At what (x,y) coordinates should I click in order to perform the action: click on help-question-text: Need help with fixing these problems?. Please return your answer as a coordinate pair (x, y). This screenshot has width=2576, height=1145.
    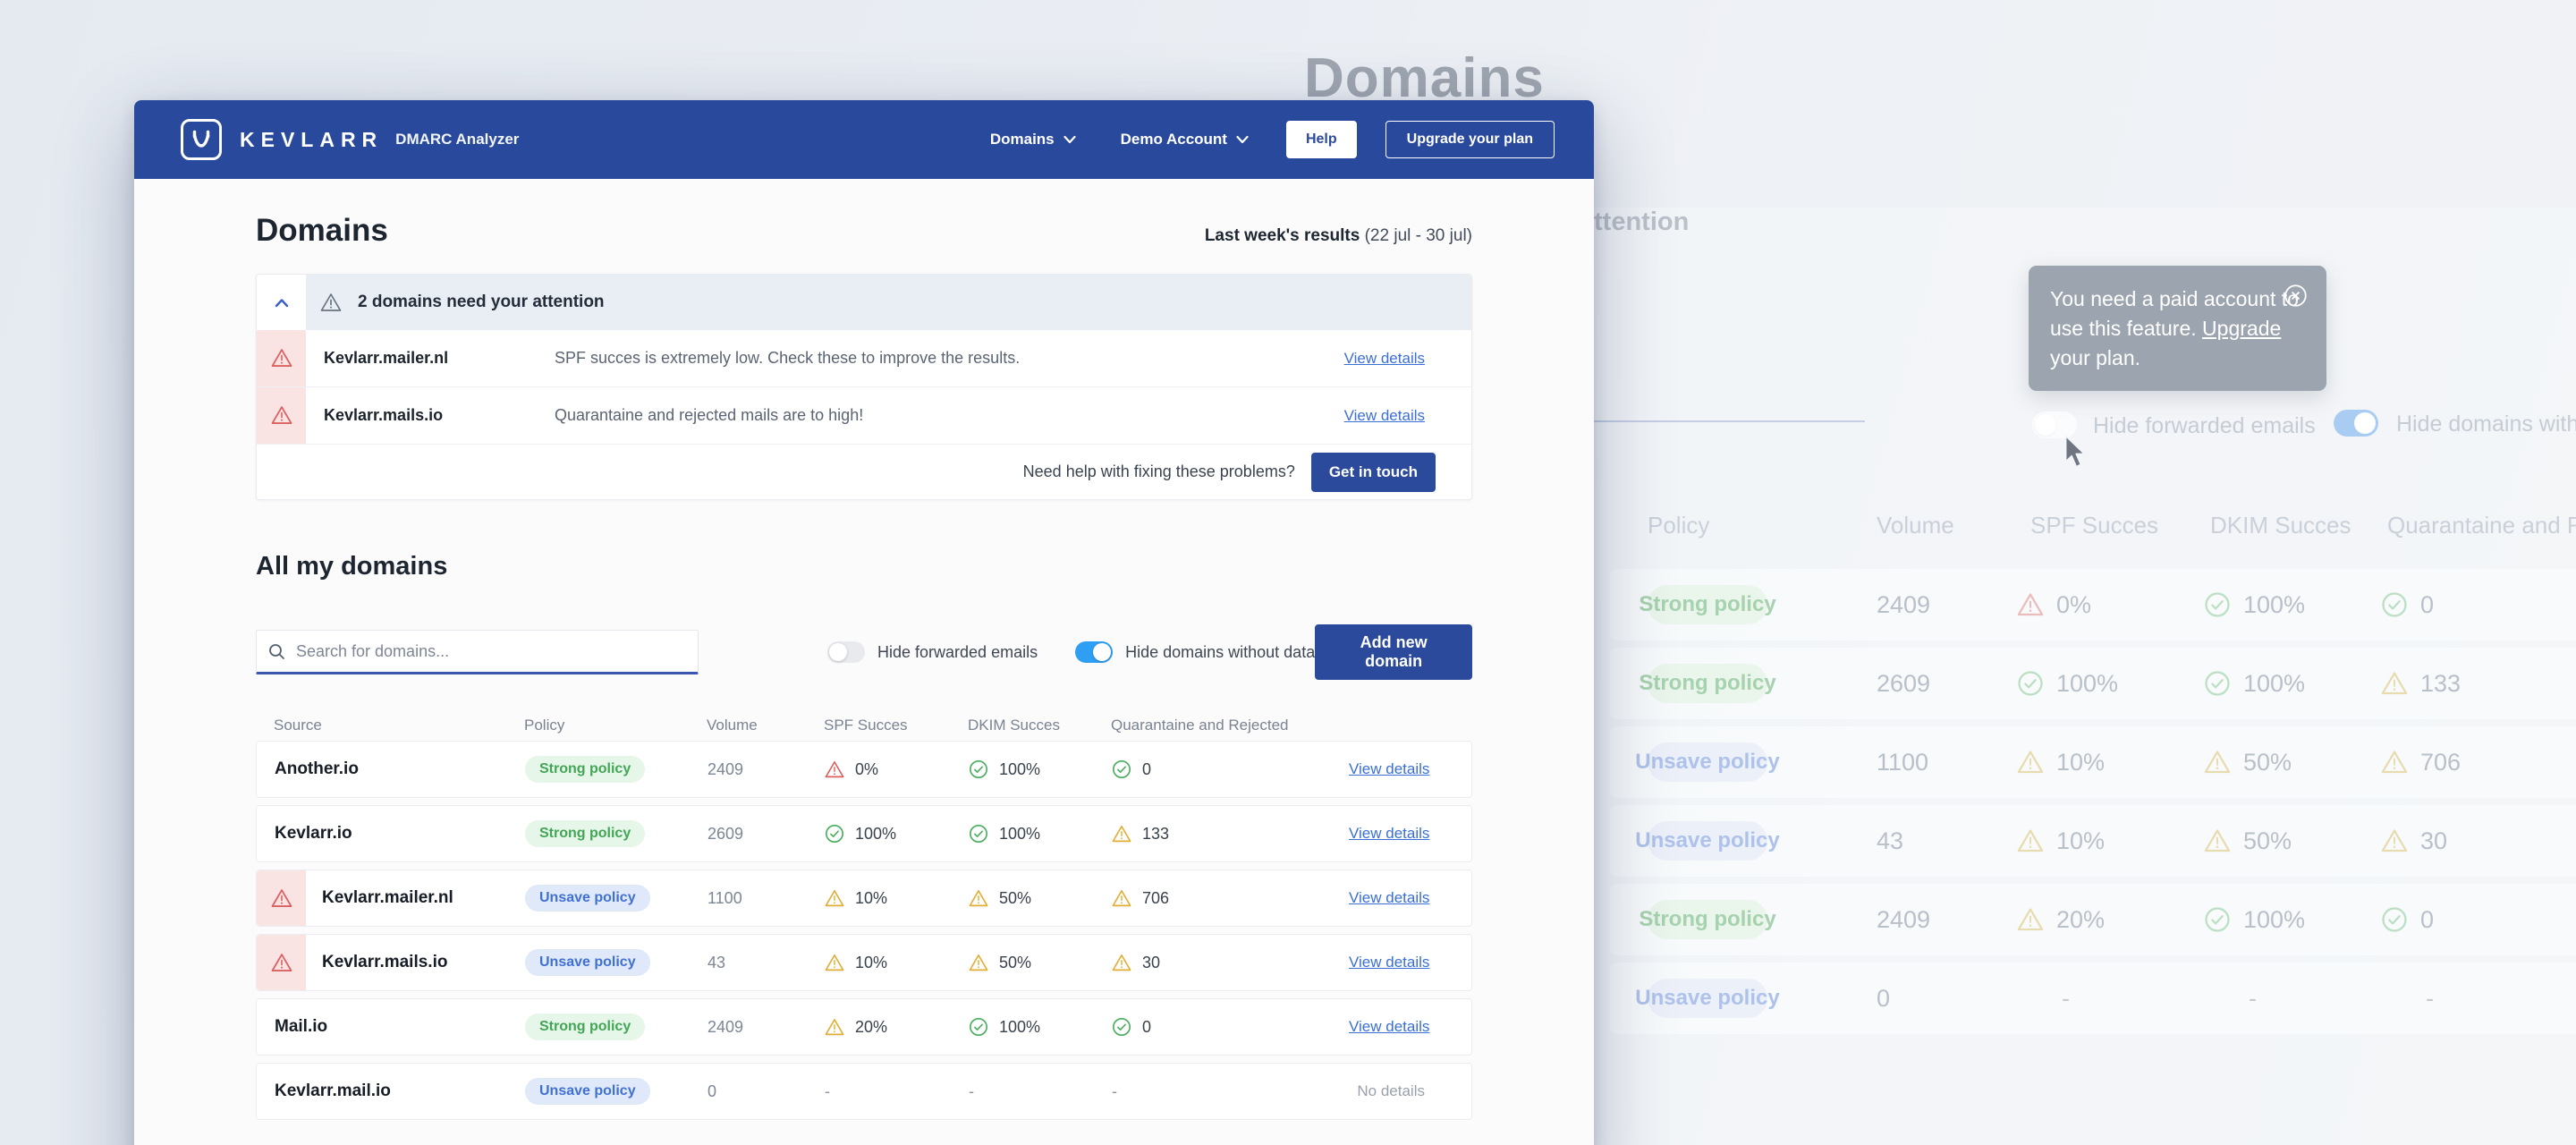
    Looking at the image, I should click on (1158, 471).